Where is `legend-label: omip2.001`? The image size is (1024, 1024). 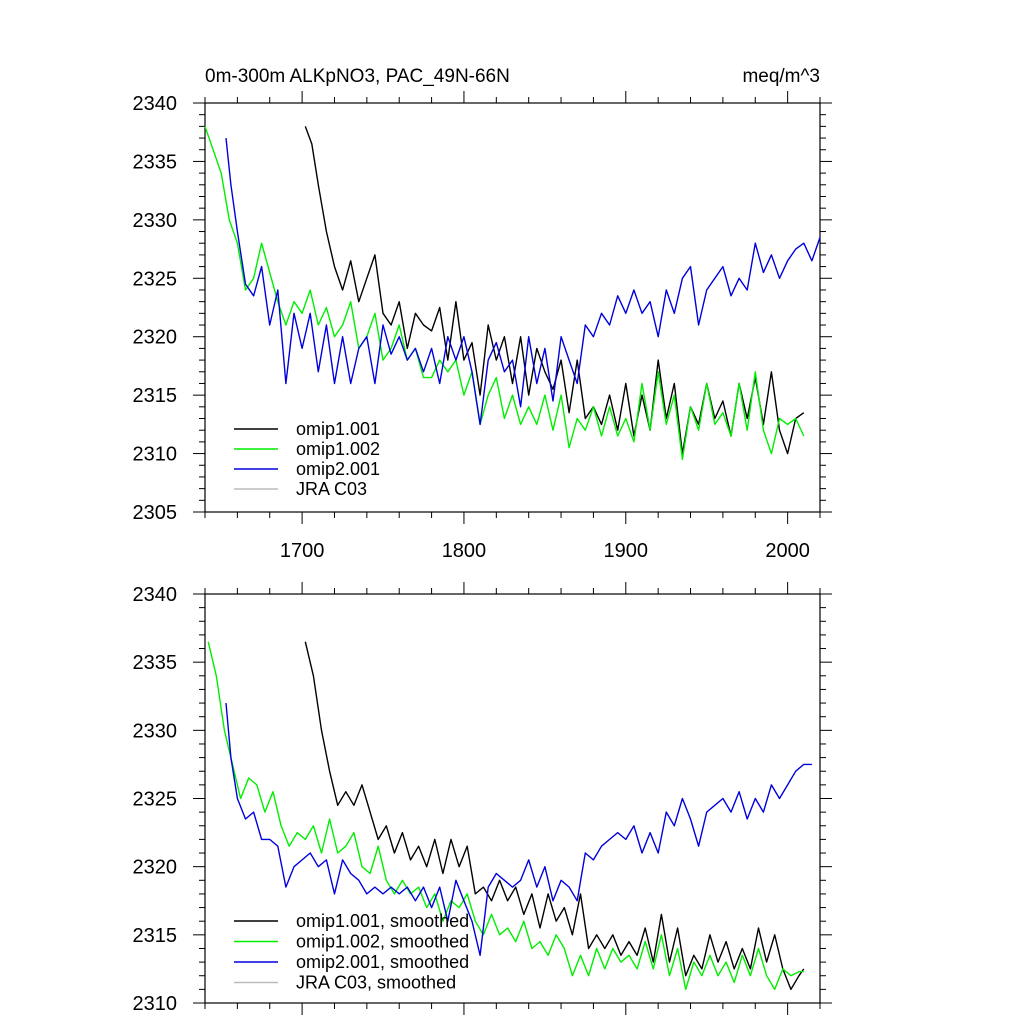
legend-label: omip2.001 is located at coordinates (338, 469).